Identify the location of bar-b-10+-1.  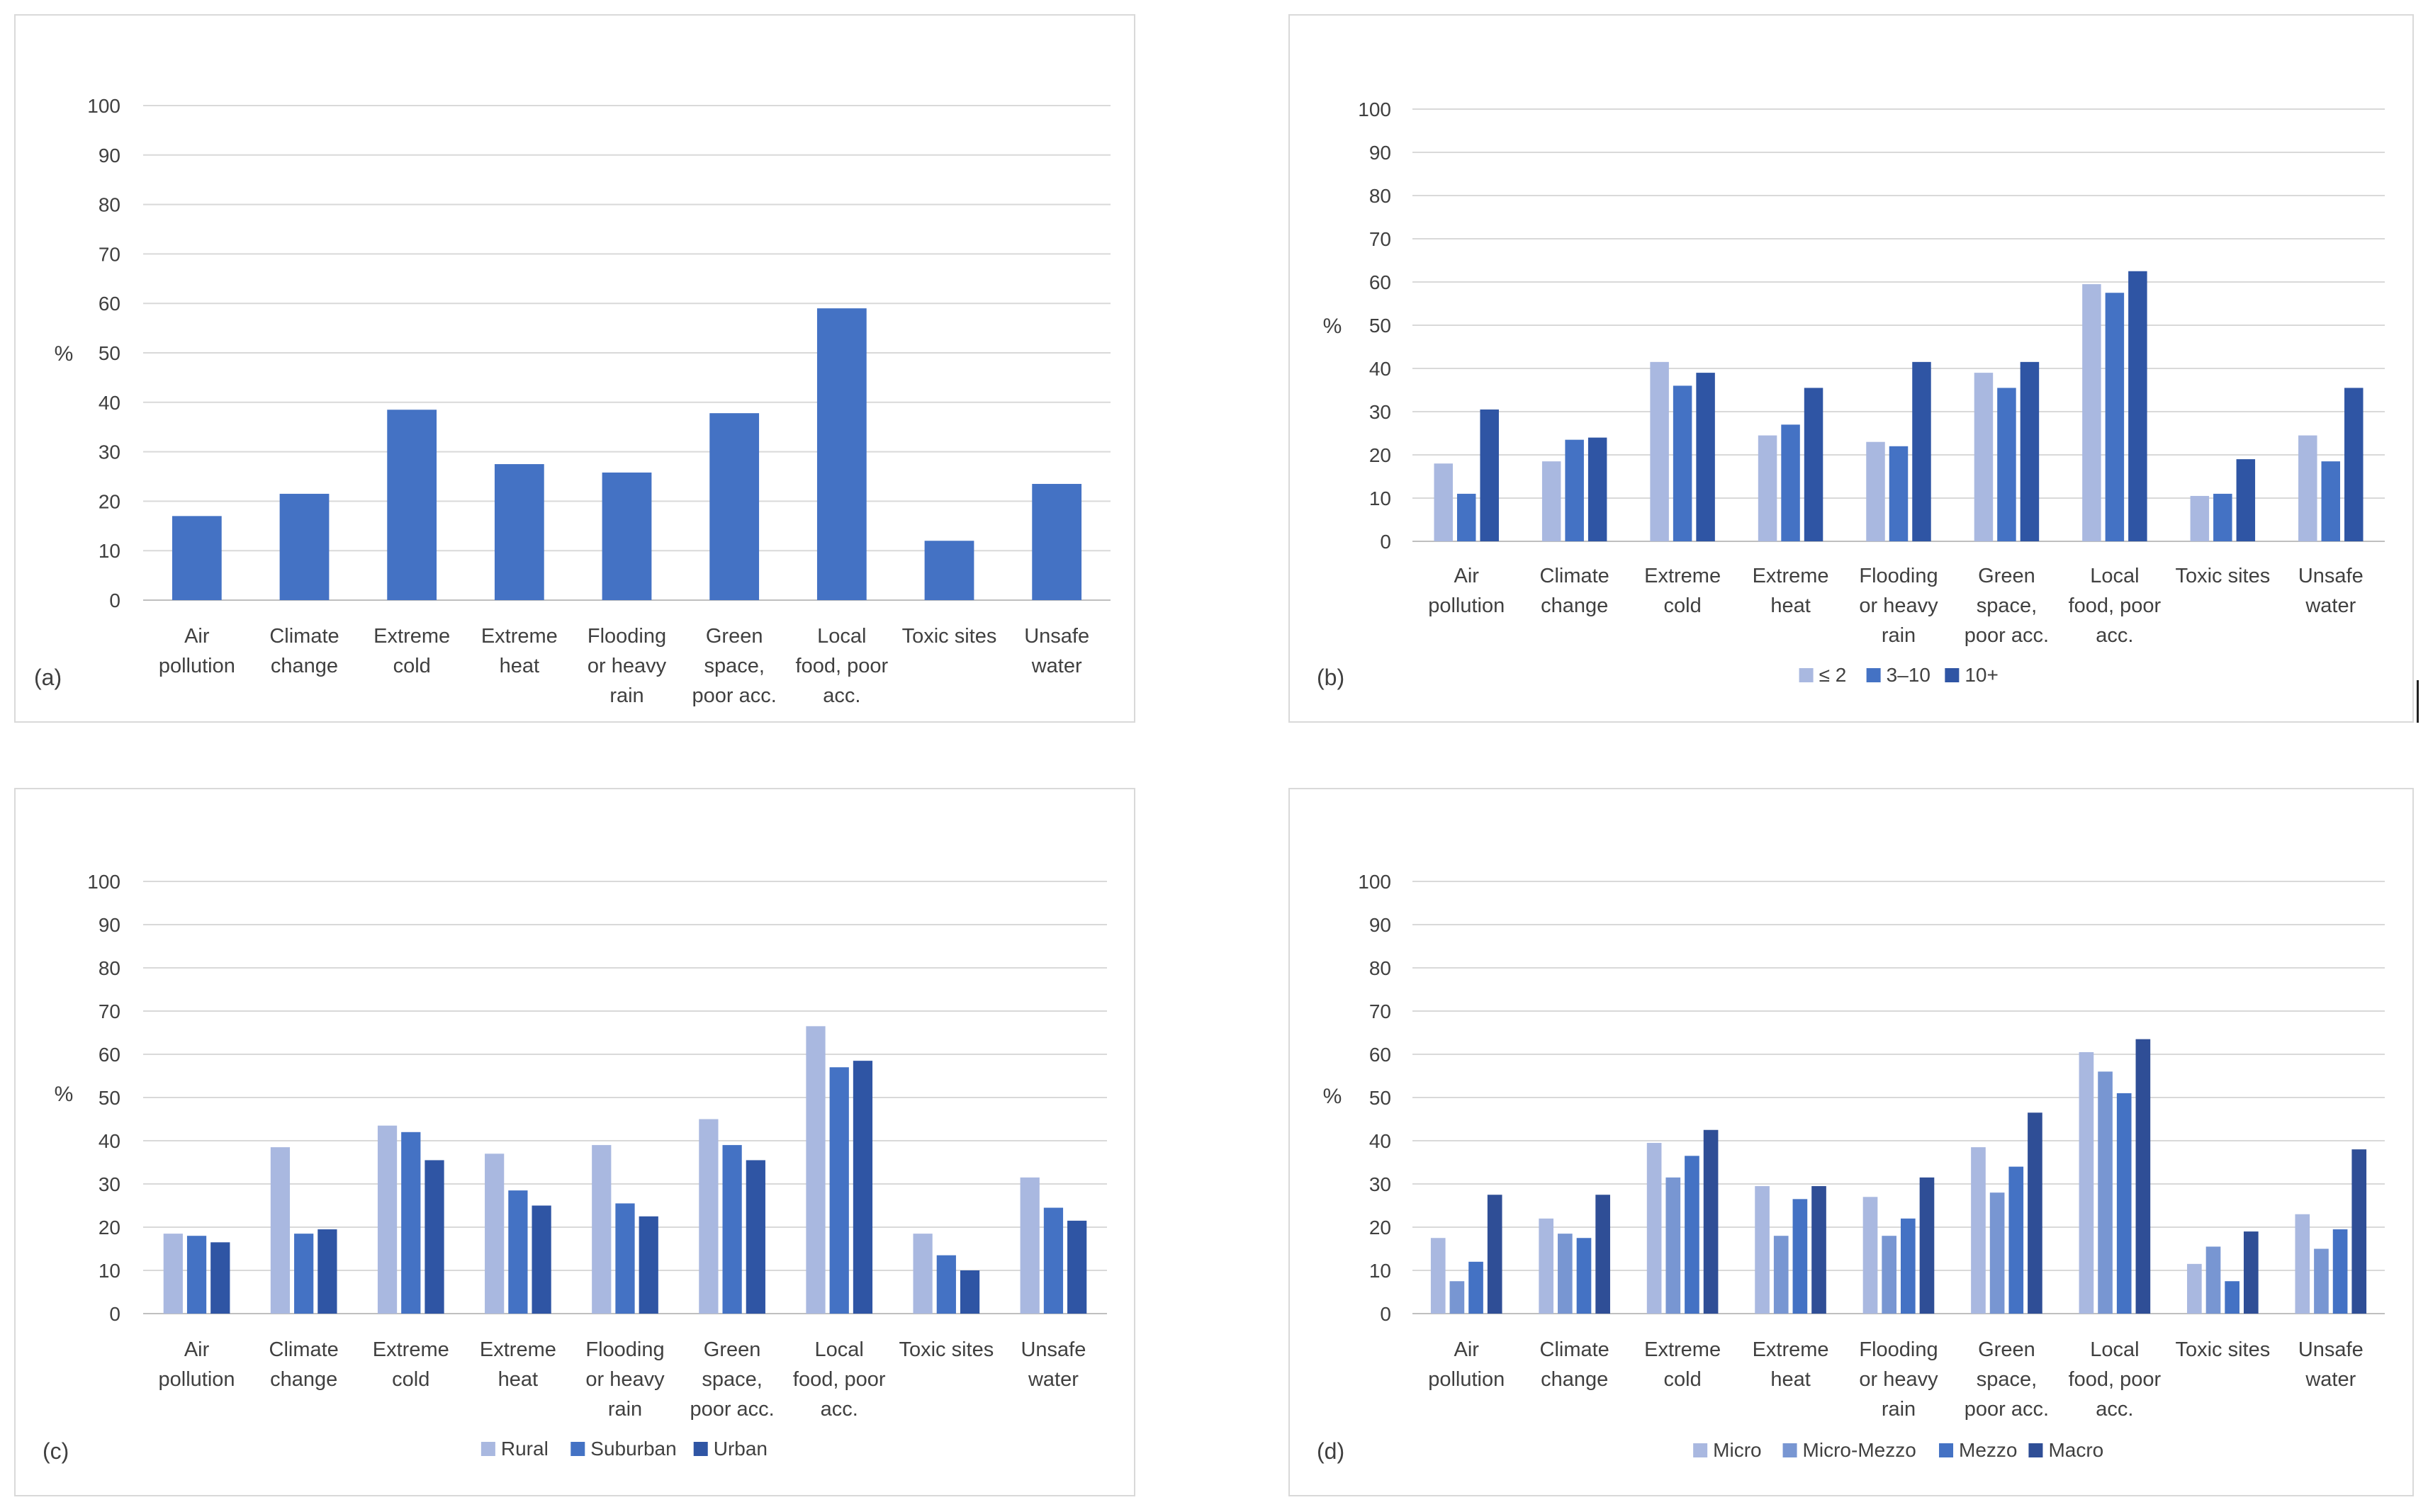
(1597, 489).